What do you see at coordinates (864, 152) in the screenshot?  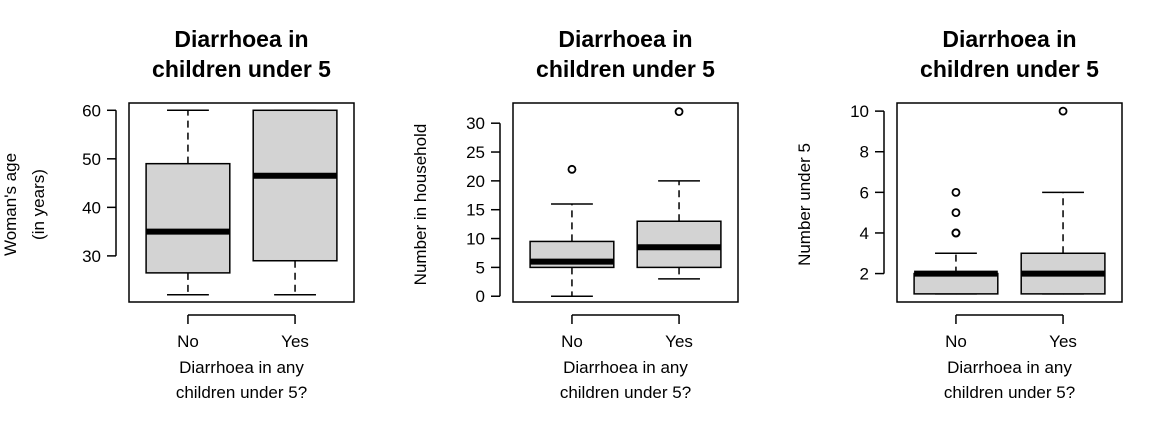 I see `y-tick-label: 8` at bounding box center [864, 152].